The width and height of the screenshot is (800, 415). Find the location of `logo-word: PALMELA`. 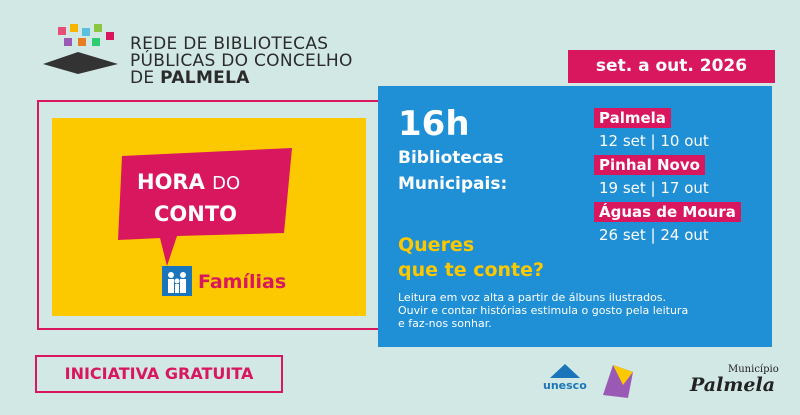

logo-word: PALMELA is located at coordinates (205, 78).